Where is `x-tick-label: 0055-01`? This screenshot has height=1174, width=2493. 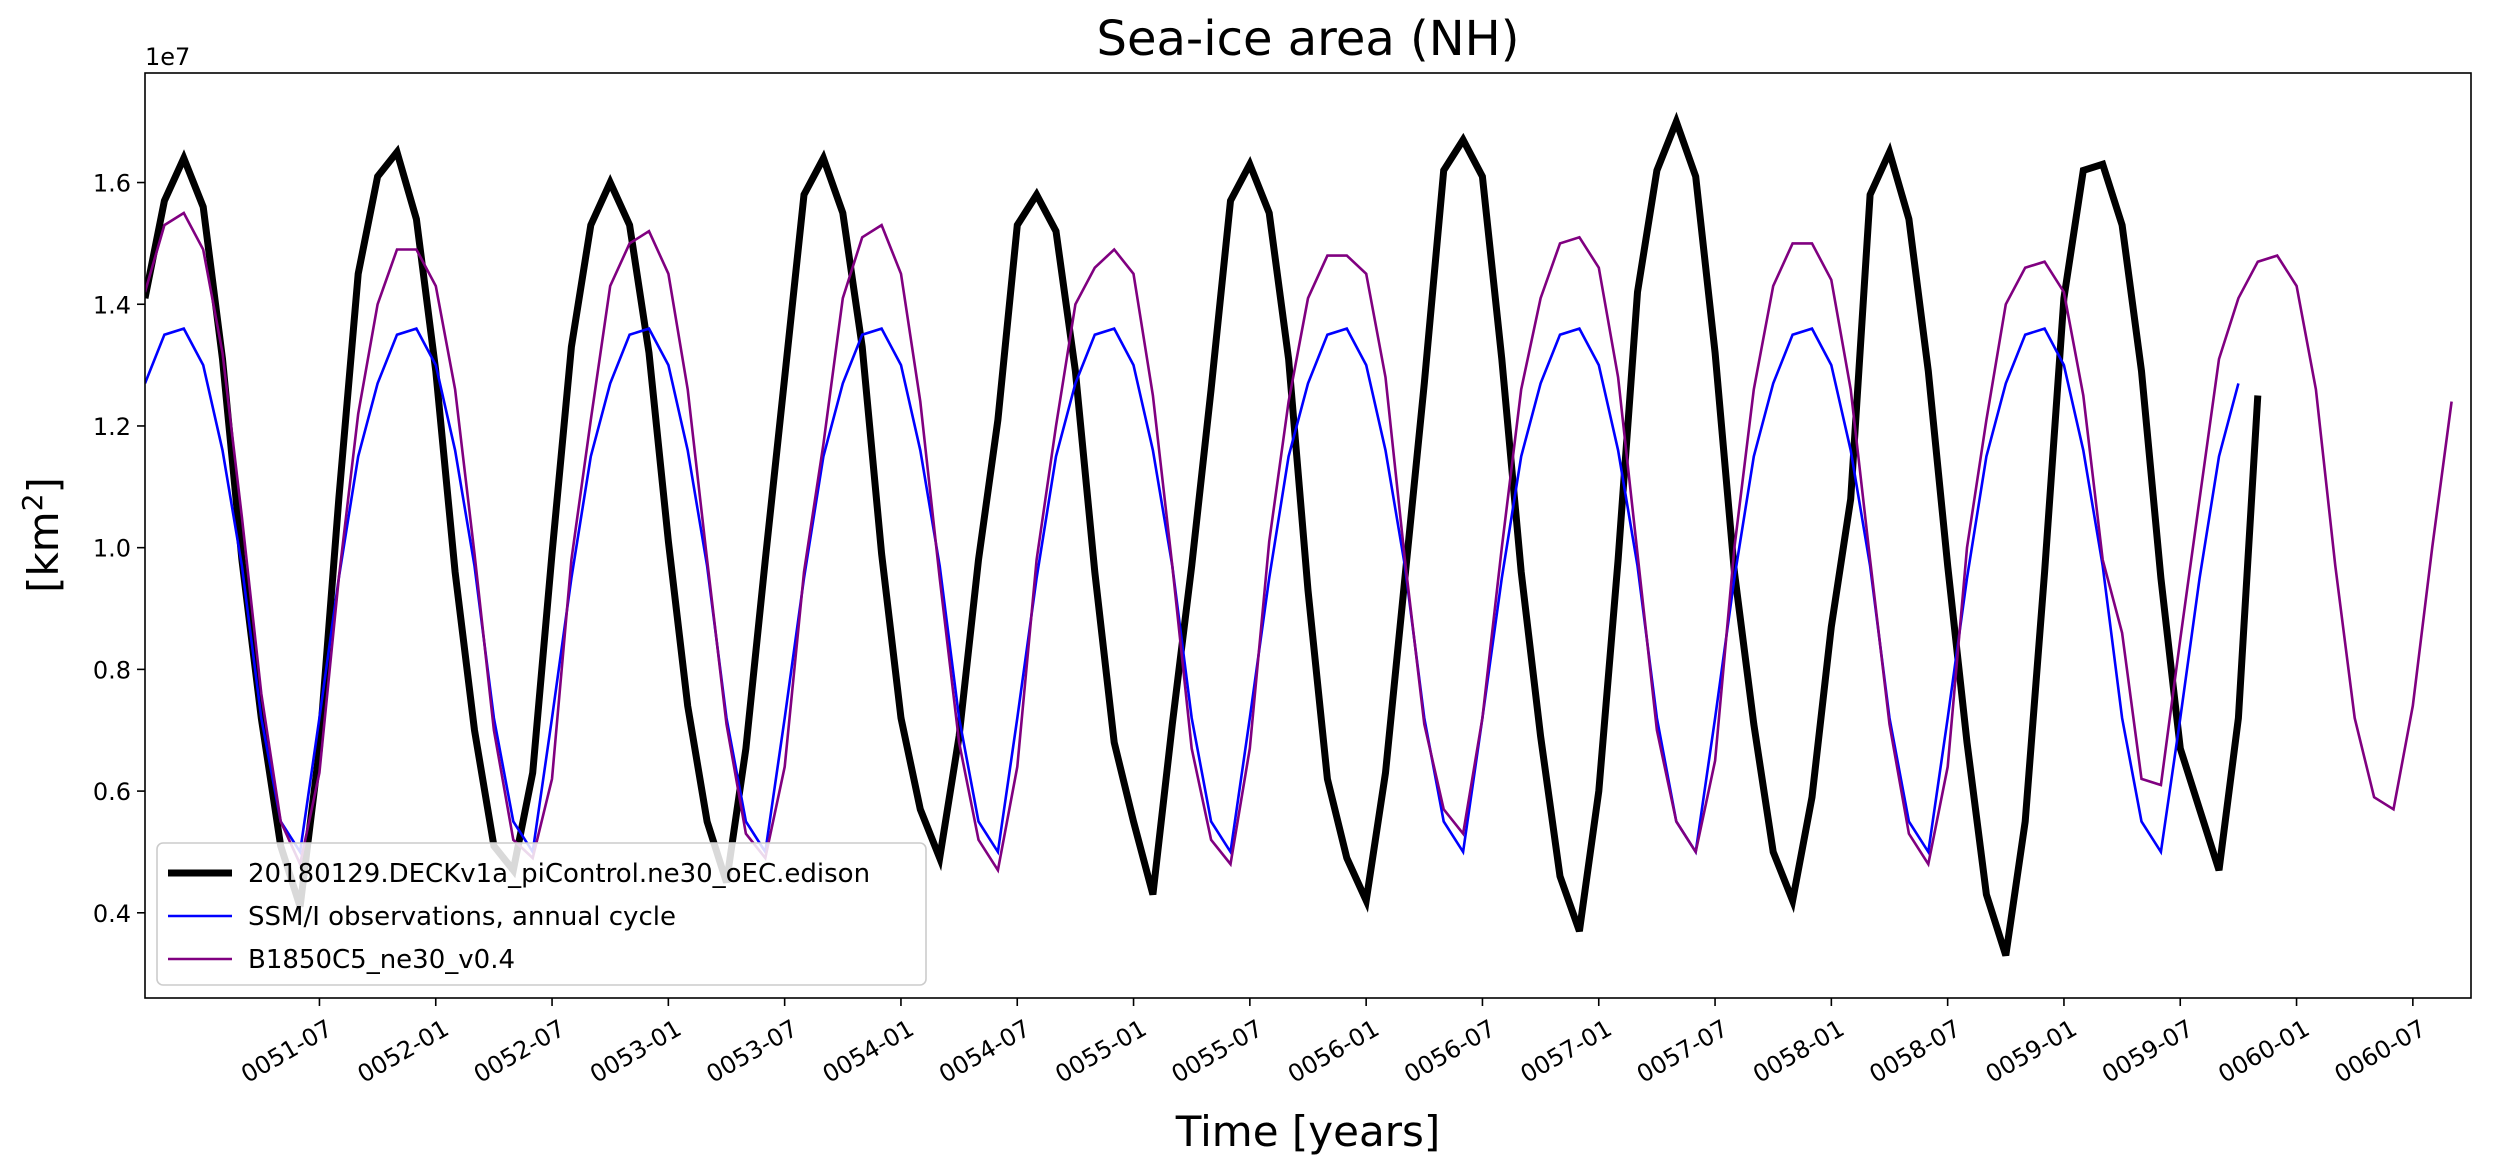
x-tick-label: 0055-01 is located at coordinates (1100, 1051).